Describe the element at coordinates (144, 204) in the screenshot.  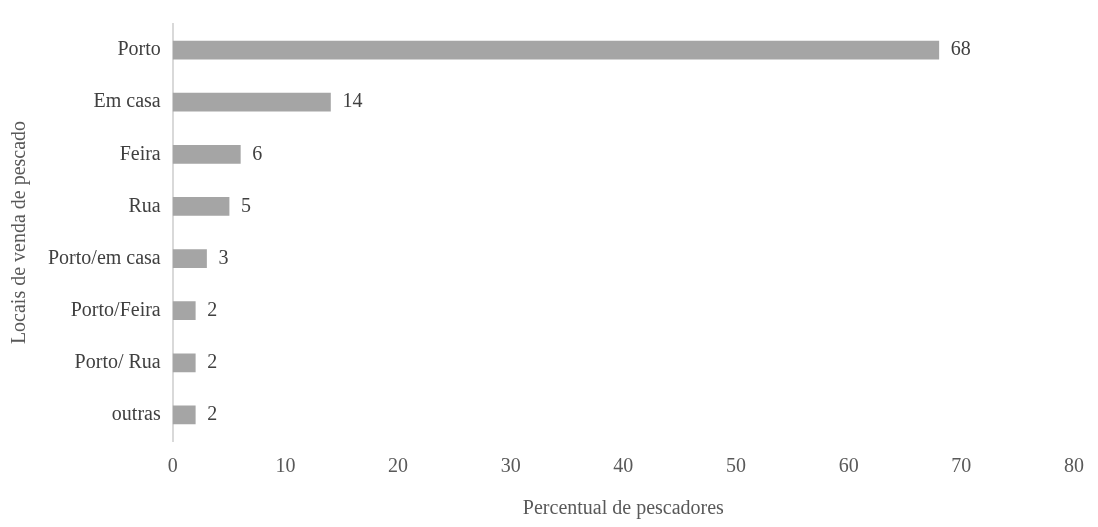
I see `y-tick-label: Rua` at that location.